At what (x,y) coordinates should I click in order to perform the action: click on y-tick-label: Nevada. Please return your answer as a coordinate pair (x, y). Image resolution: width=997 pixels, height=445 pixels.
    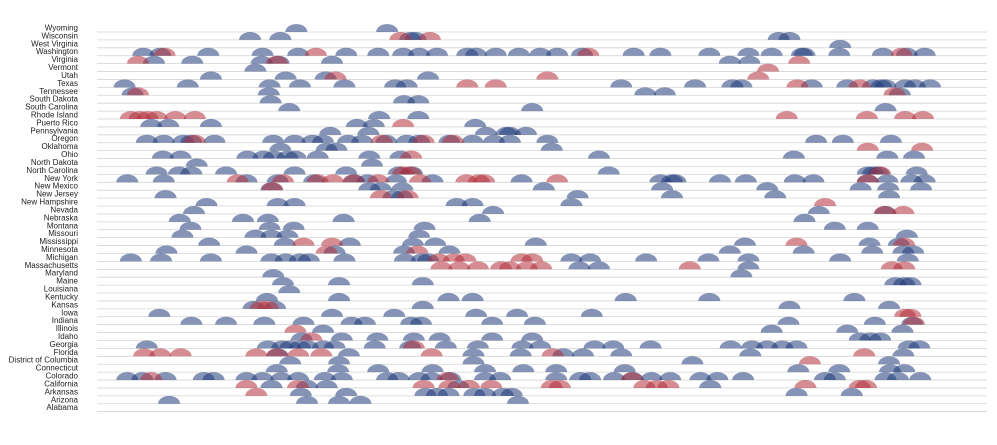
    Looking at the image, I should click on (64, 209).